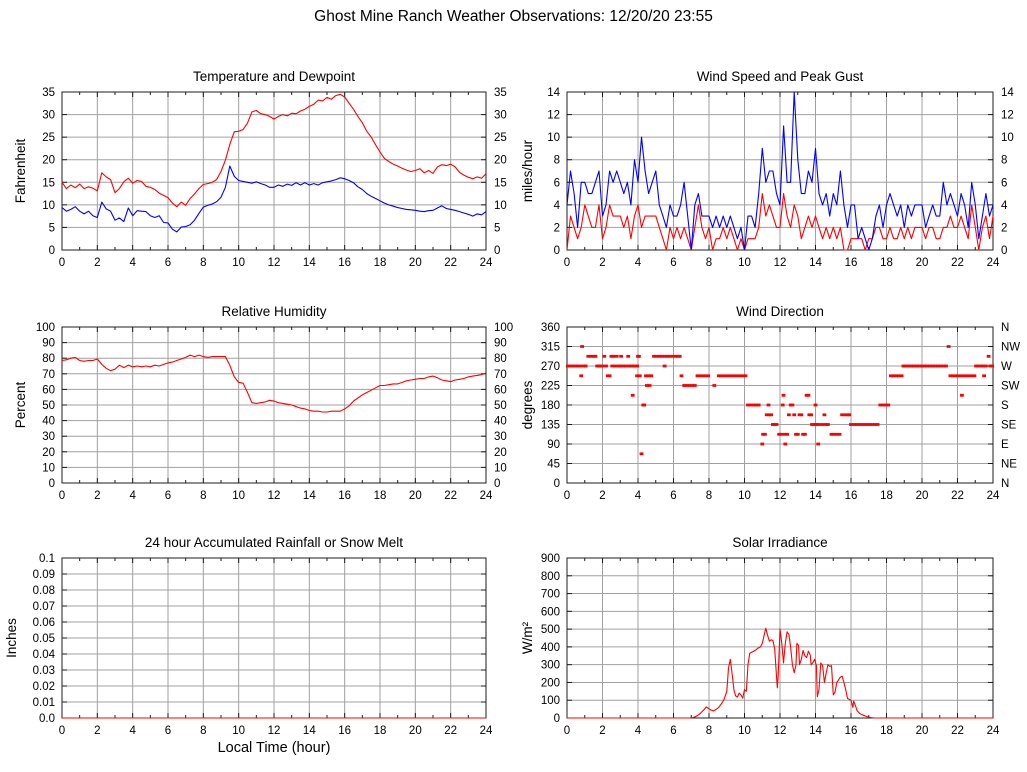  Describe the element at coordinates (274, 150) in the screenshot. I see `series-temperature` at that location.